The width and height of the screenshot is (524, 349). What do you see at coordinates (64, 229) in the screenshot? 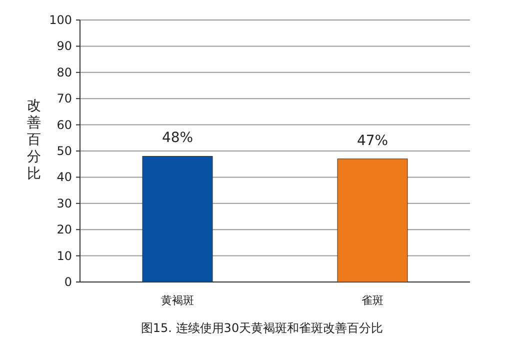
I see `y-tick-label: 20` at bounding box center [64, 229].